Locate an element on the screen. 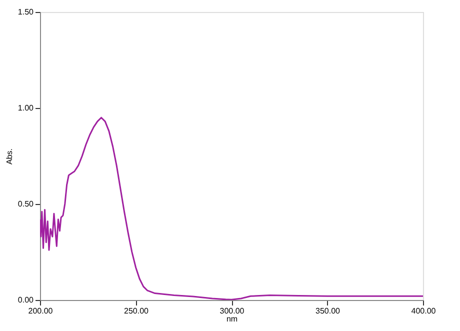 This screenshot has width=460, height=331. x-tick-label: 300.00 is located at coordinates (232, 311).